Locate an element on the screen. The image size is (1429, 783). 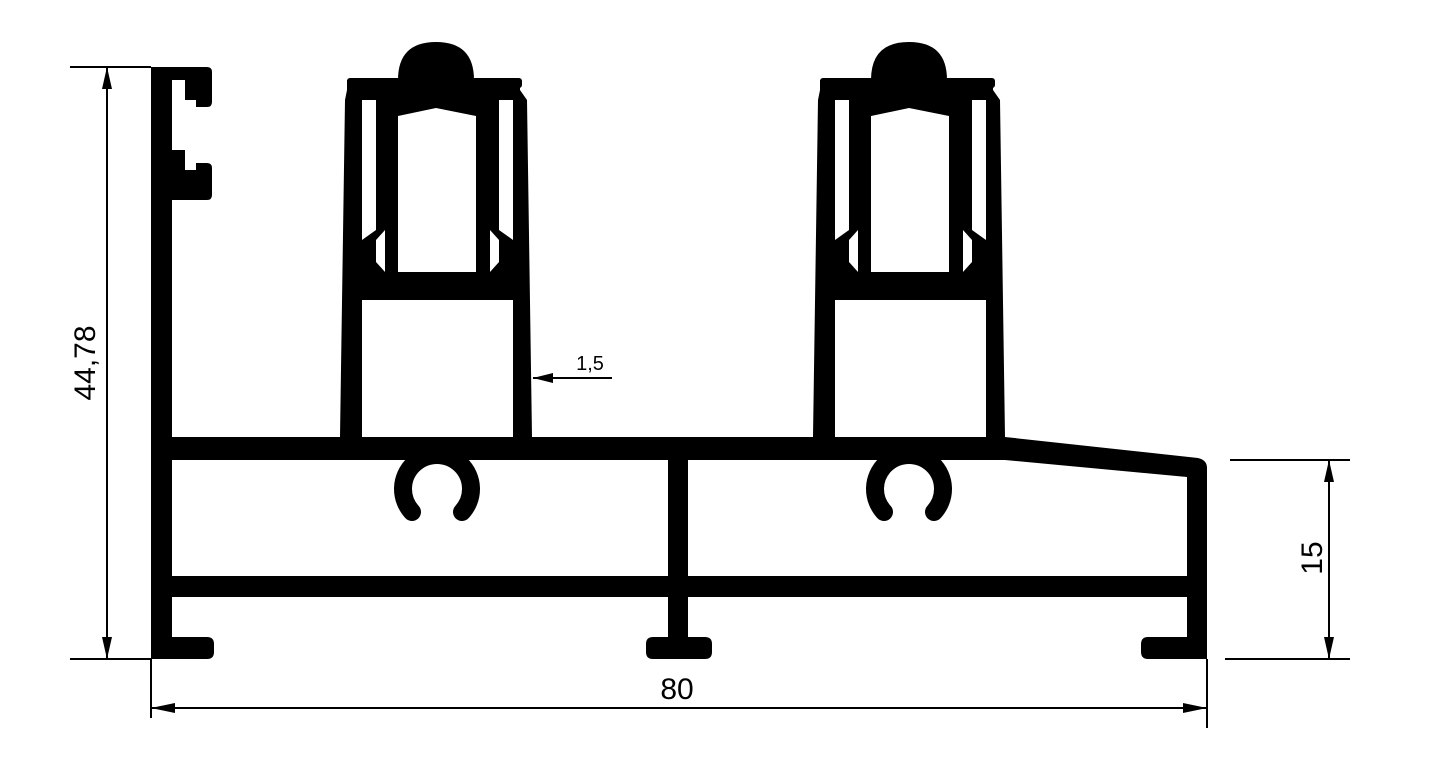
right-tower-bead is located at coordinates (909, 61).